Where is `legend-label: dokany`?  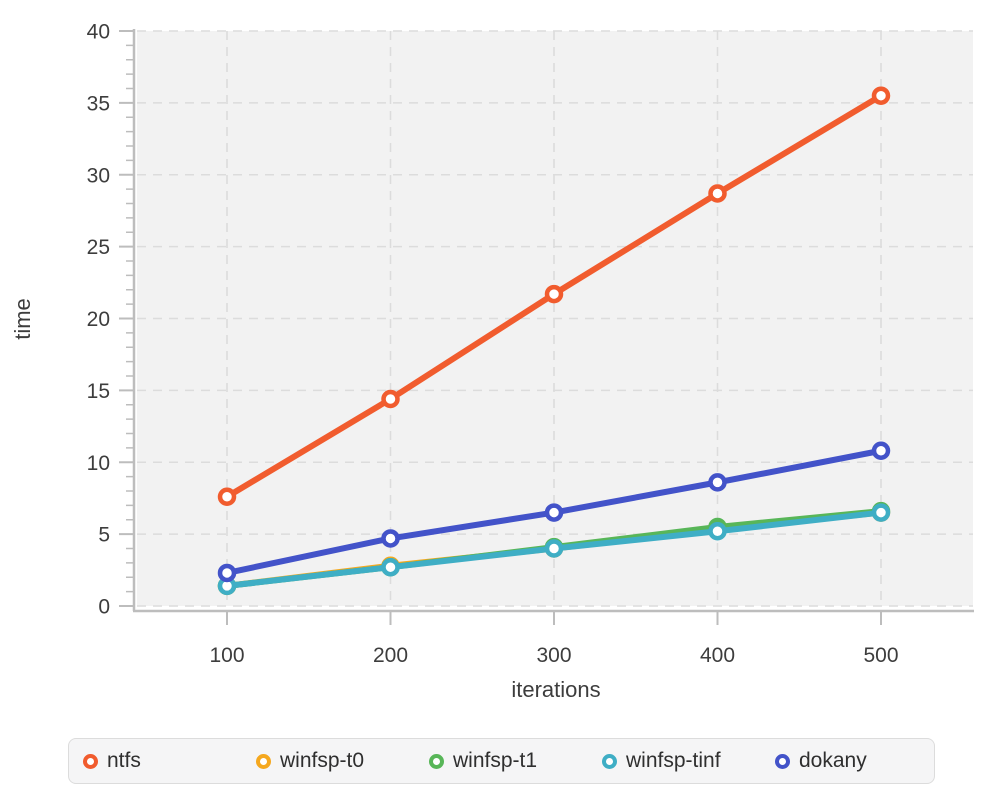
legend-label: dokany is located at coordinates (833, 760).